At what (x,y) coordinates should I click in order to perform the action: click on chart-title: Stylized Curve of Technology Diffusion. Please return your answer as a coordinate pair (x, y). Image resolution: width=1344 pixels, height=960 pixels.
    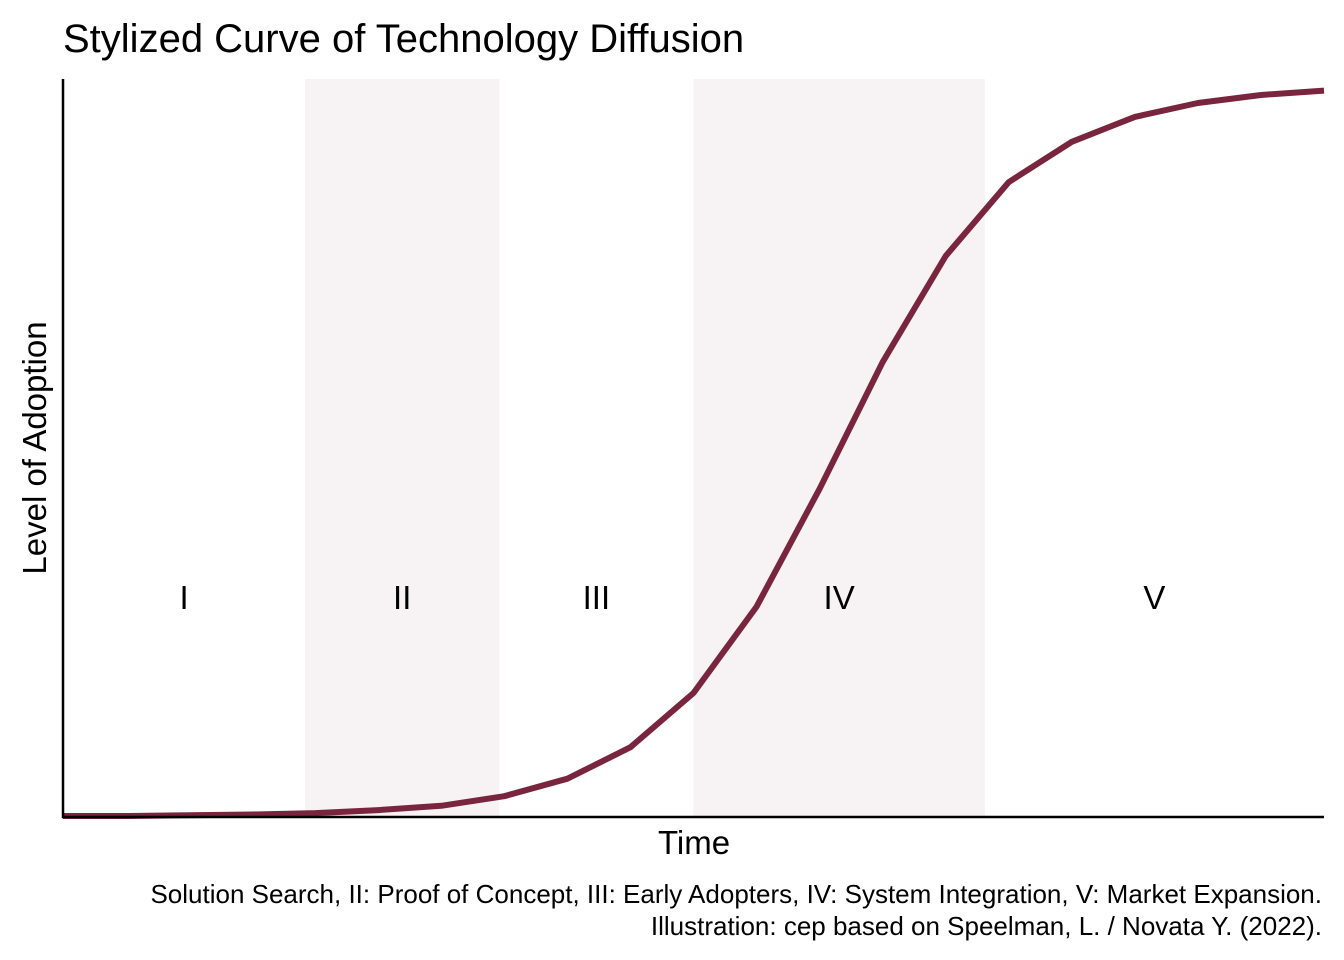
    Looking at the image, I should click on (403, 39).